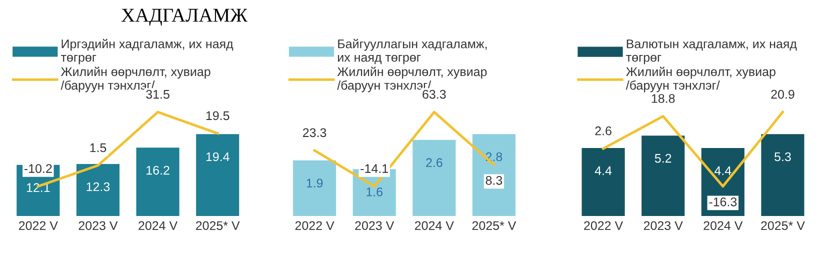 The width and height of the screenshot is (825, 270). What do you see at coordinates (218, 115) in the screenshot?
I see `data-label: 19.5` at bounding box center [218, 115].